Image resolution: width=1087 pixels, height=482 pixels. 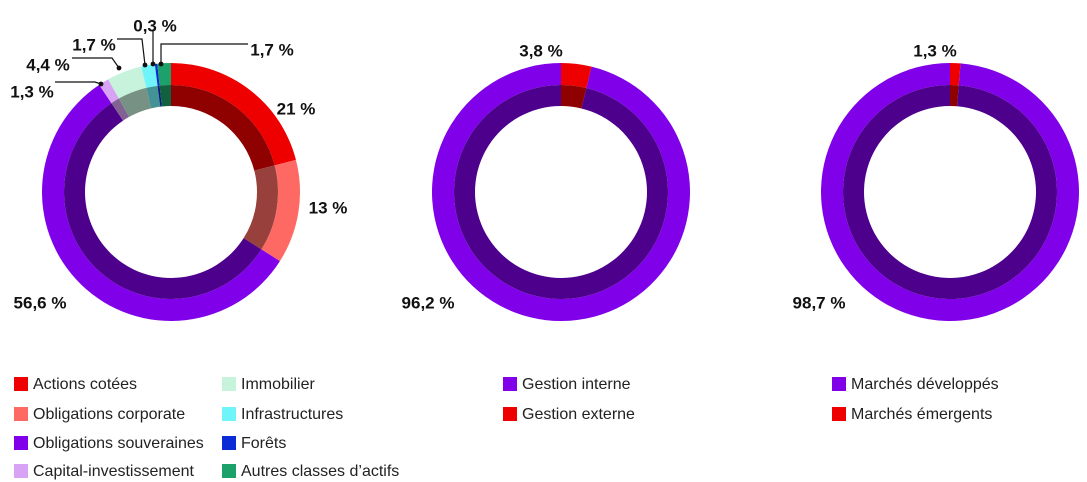 I want to click on legend-item: Obligations corporate, so click(x=99, y=415).